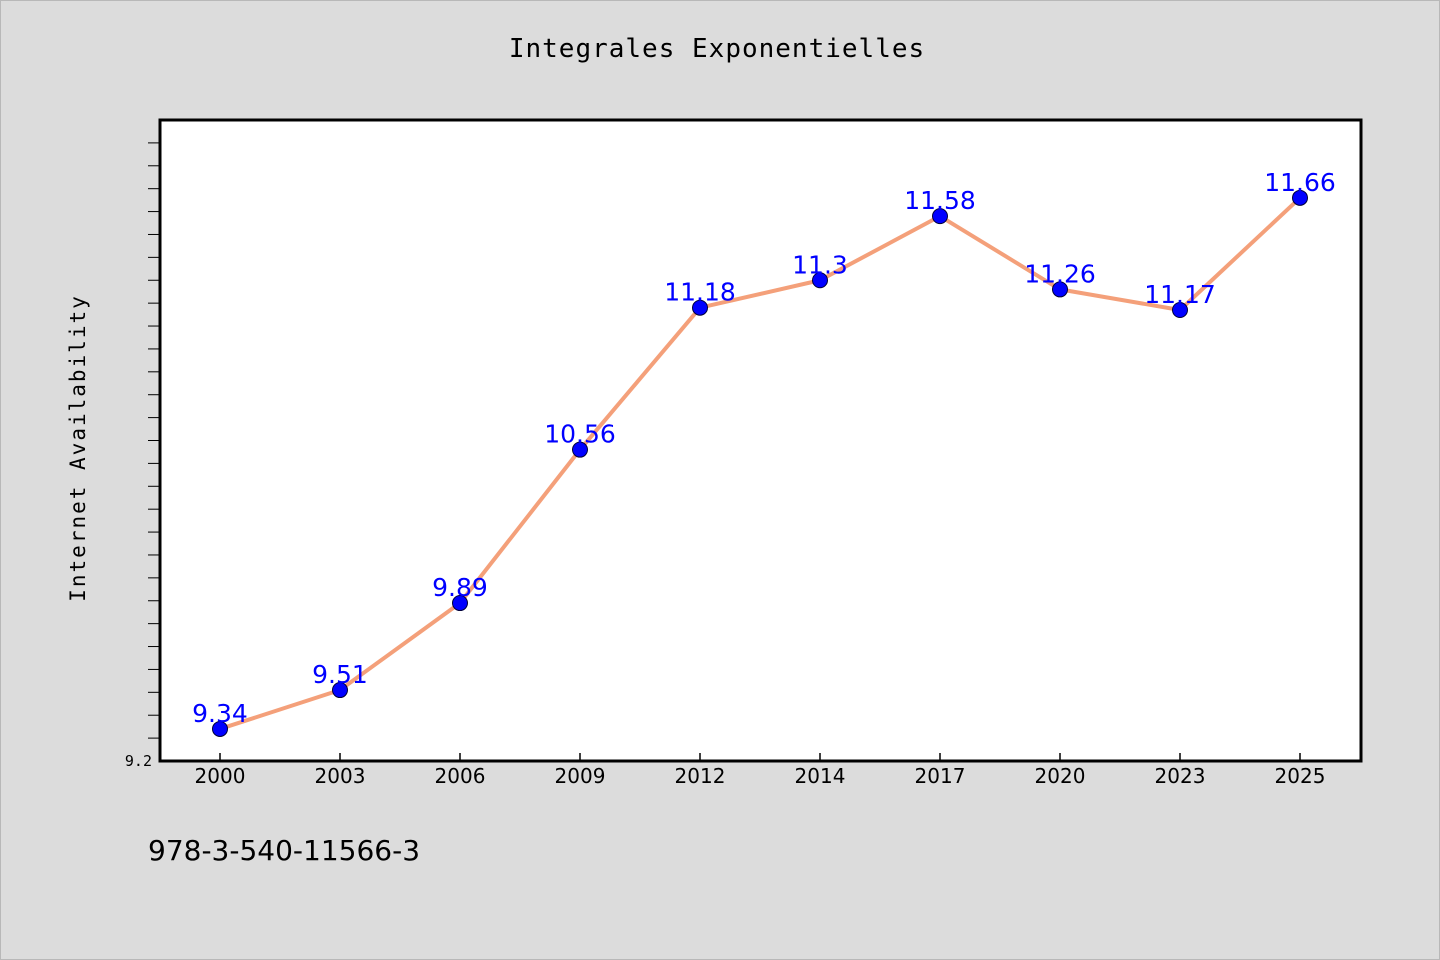 The height and width of the screenshot is (960, 1440). I want to click on x-tick-label: 2003, so click(340, 776).